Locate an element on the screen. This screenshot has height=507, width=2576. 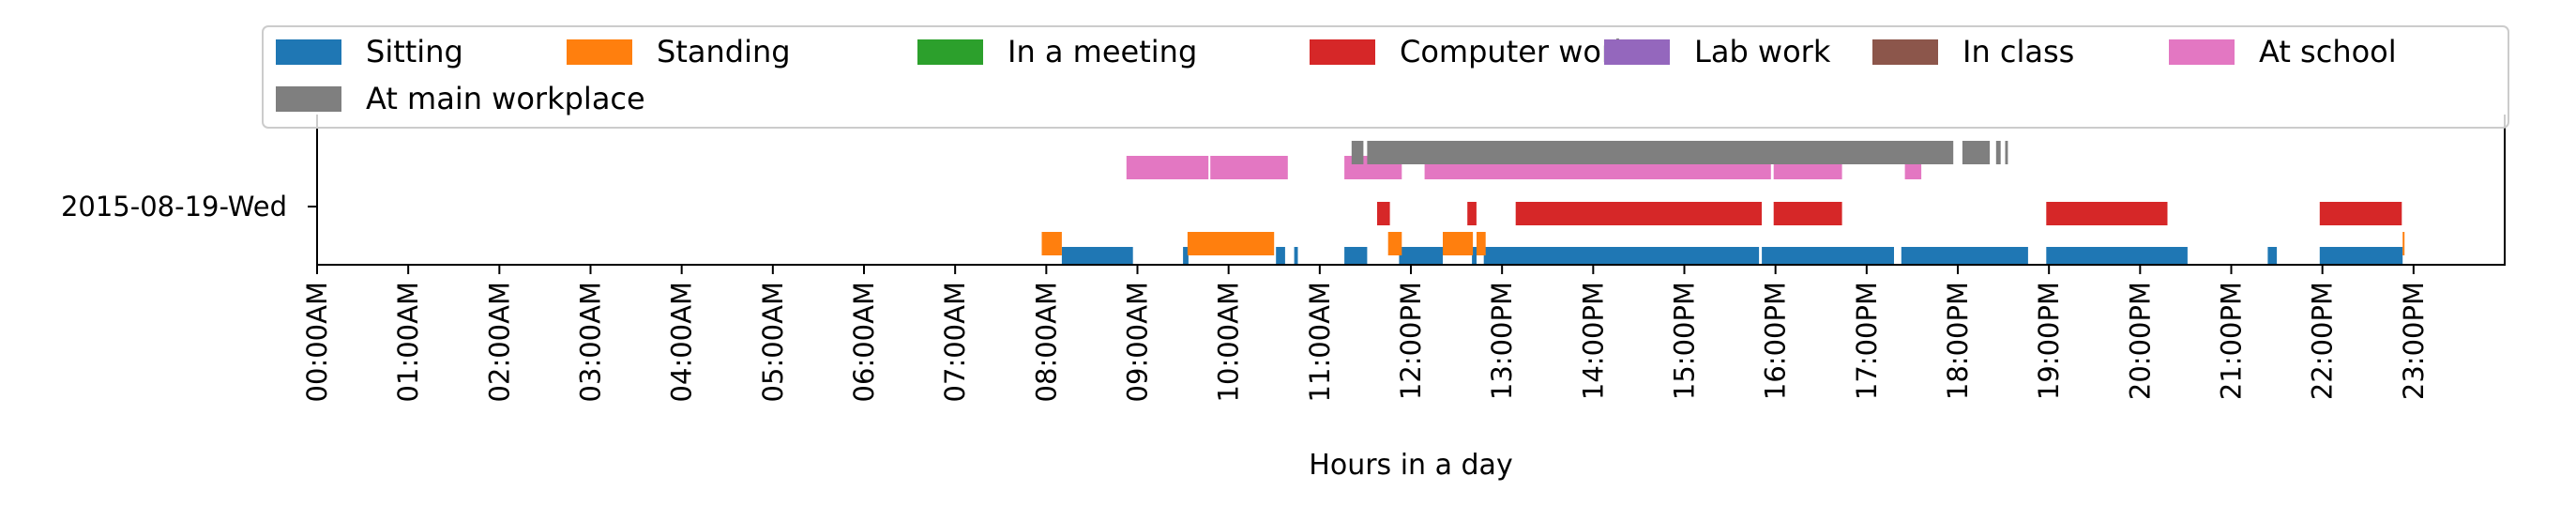
x-tick-label: 21:00PM is located at coordinates (2232, 341).